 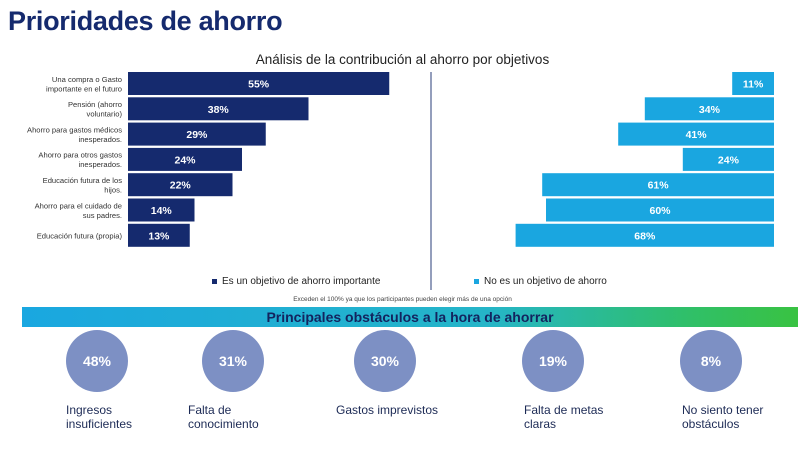 What do you see at coordinates (83, 180) in the screenshot?
I see `category-label: Educación futura de los` at bounding box center [83, 180].